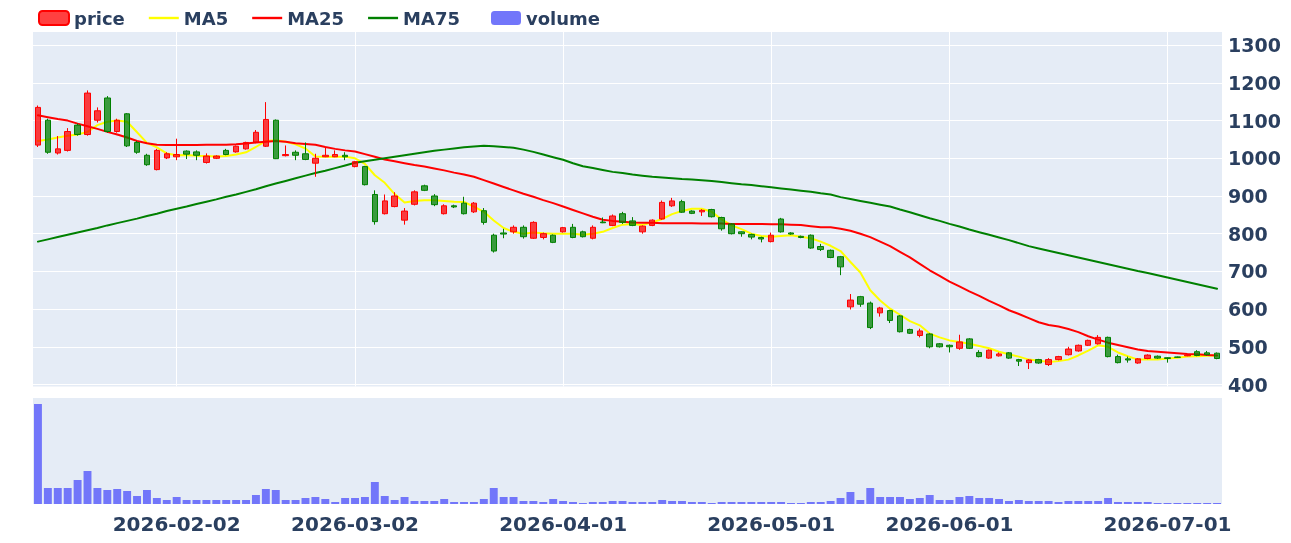 Image resolution: width=1291 pixels, height=543 pixels. I want to click on y-tick-label: 800, so click(1248, 233).